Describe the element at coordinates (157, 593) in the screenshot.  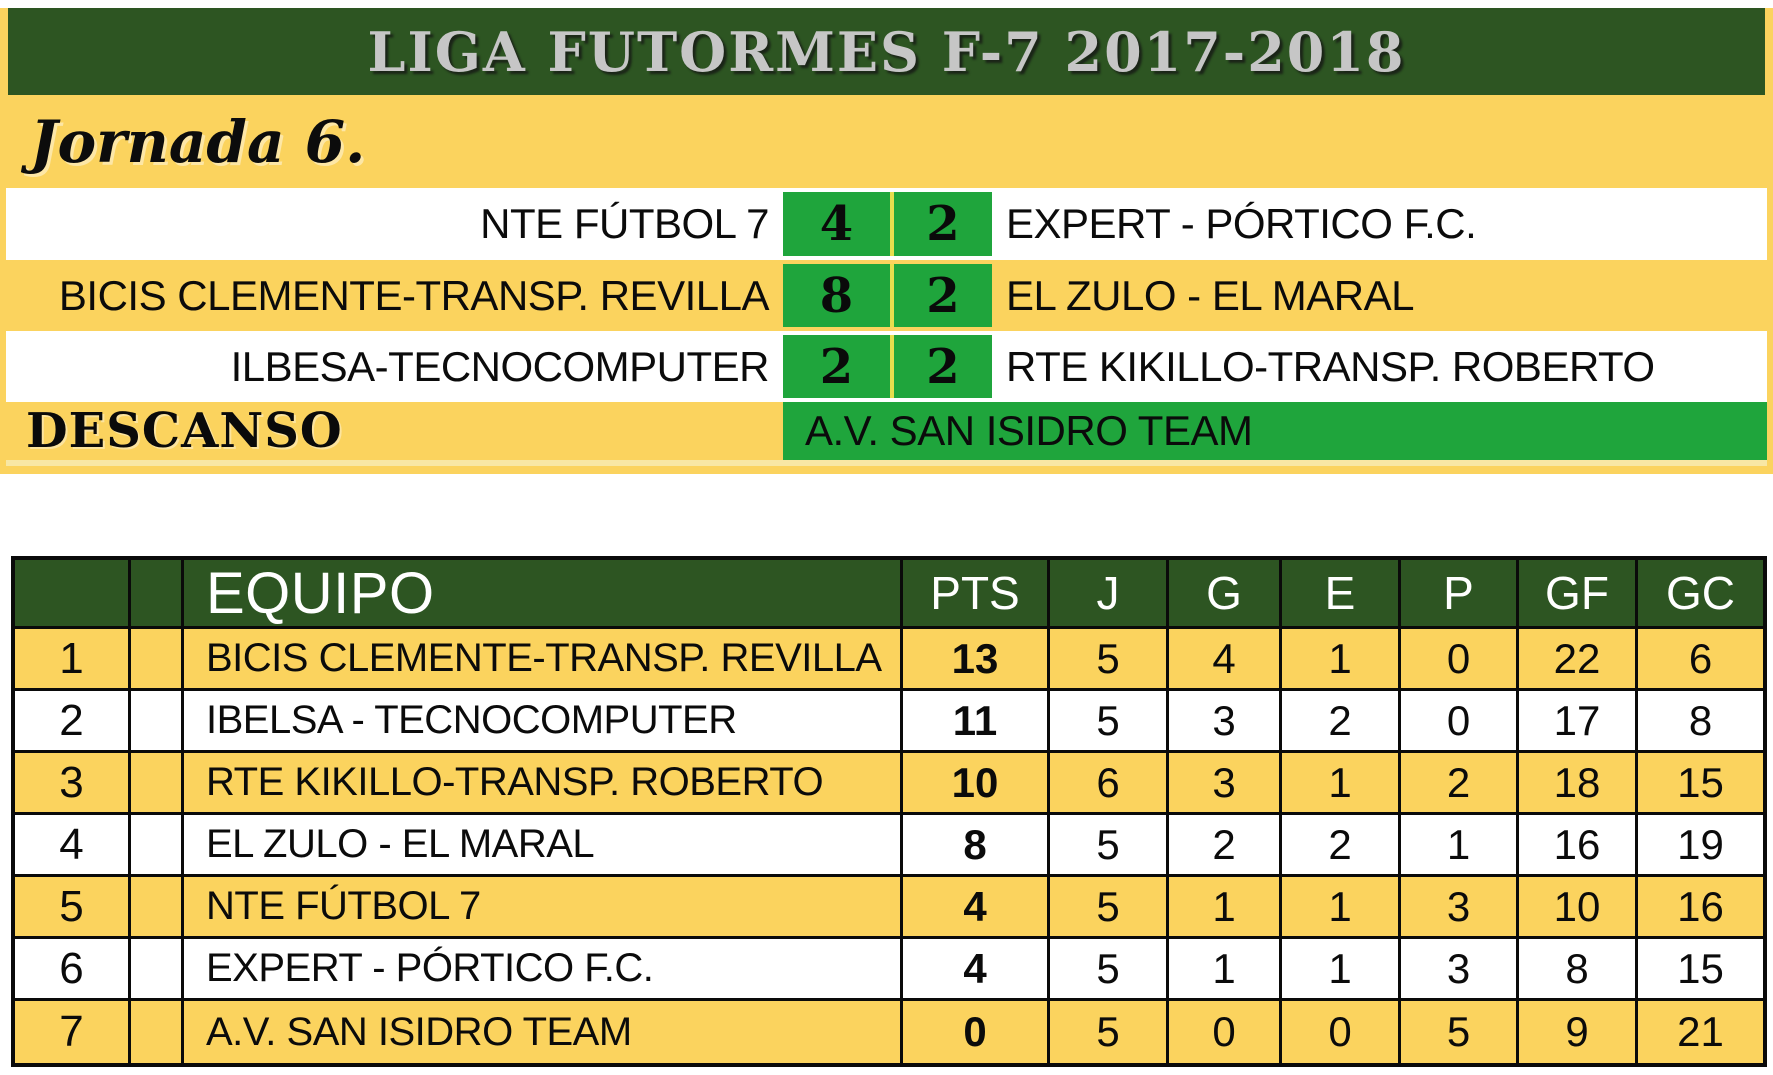
I see `header-blank` at that location.